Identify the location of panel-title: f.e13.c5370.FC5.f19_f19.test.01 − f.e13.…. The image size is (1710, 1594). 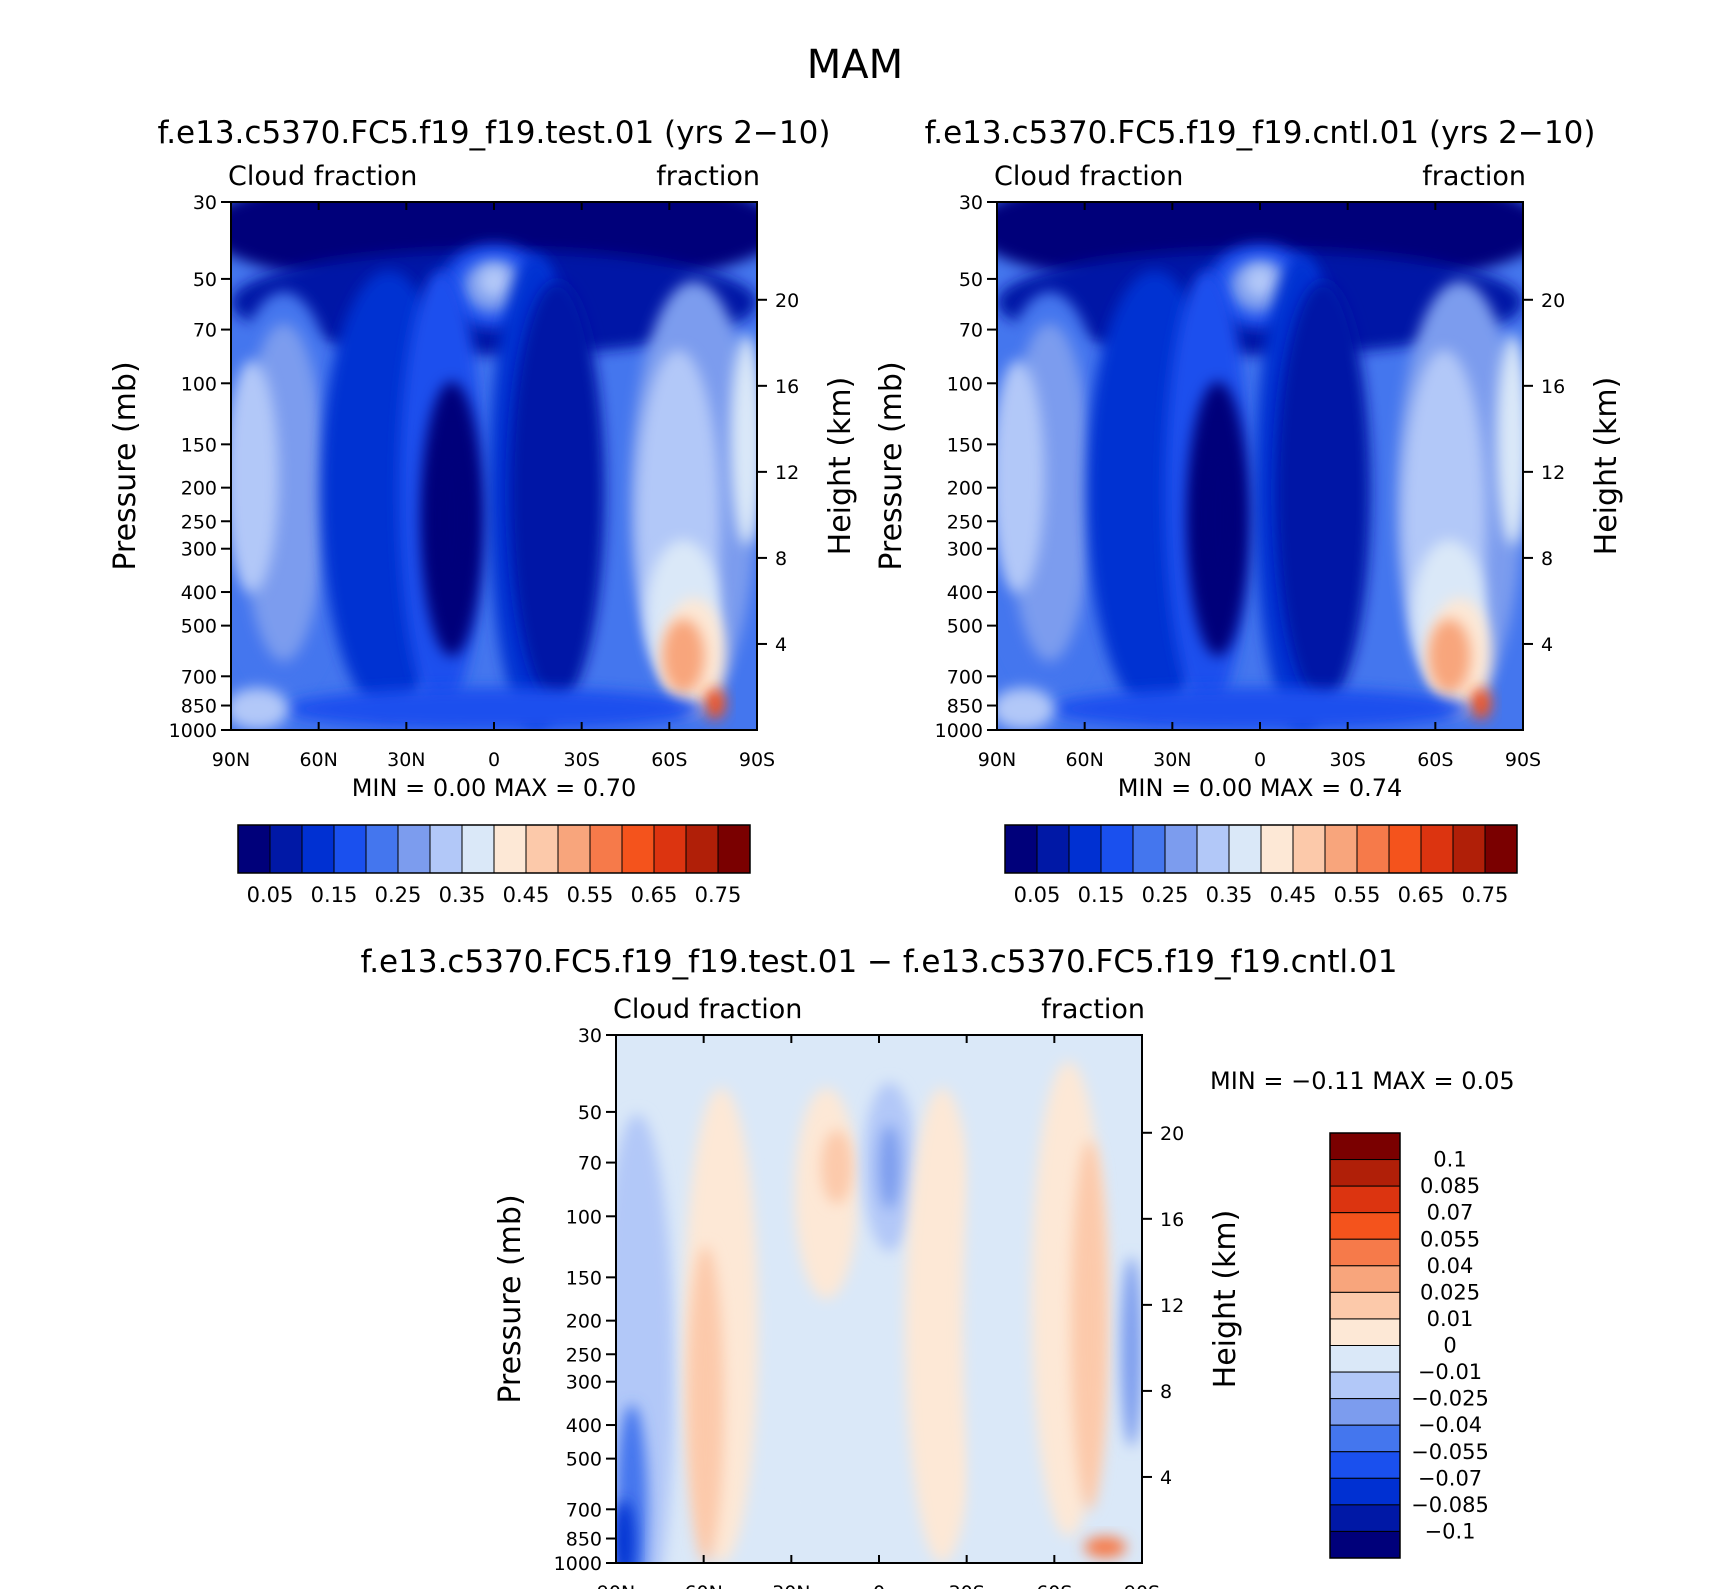
(879, 962).